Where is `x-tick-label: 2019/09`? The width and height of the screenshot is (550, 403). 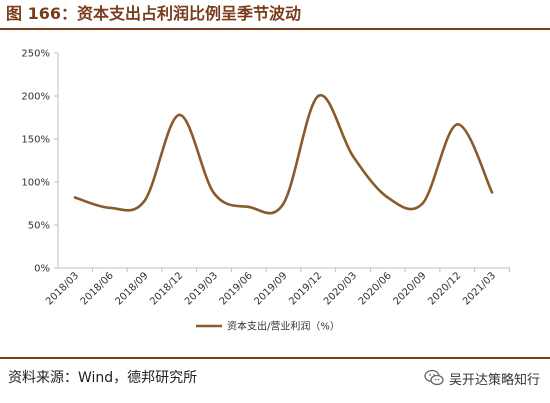 x-tick-label: 2019/09 is located at coordinates (270, 288).